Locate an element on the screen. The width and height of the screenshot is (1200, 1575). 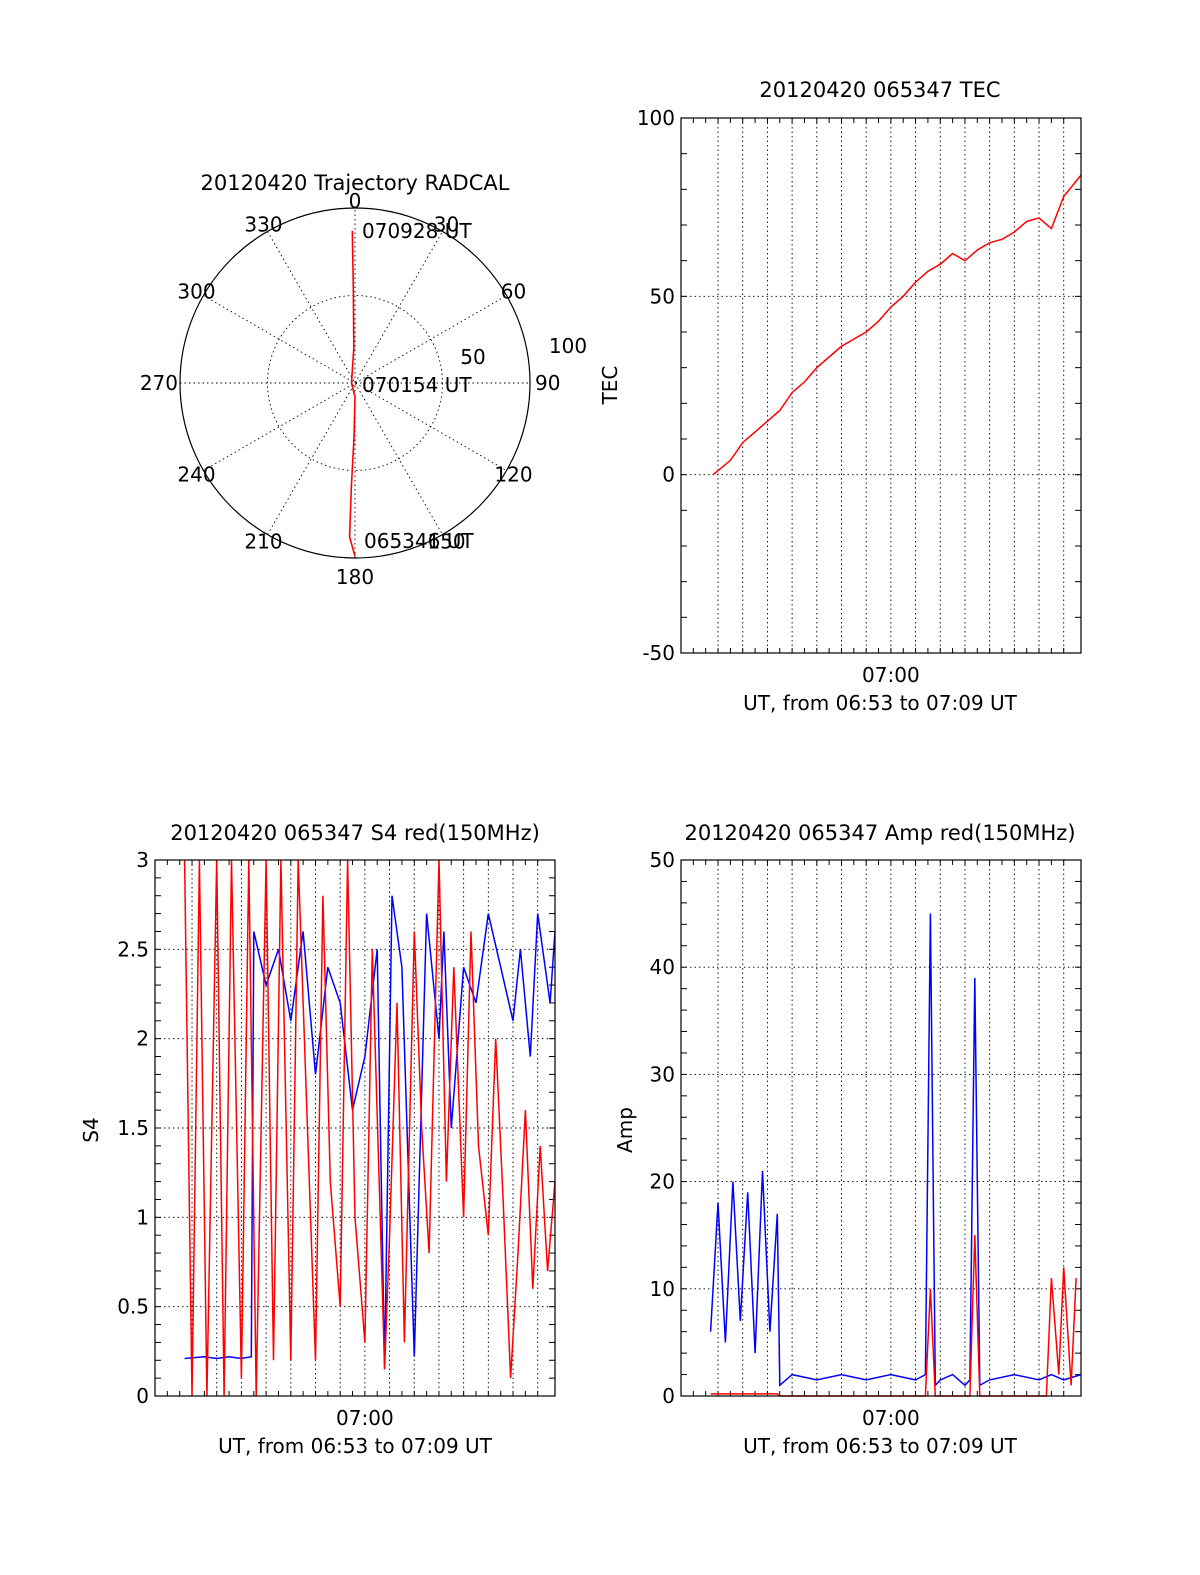
tec-series is located at coordinates (897, 325).